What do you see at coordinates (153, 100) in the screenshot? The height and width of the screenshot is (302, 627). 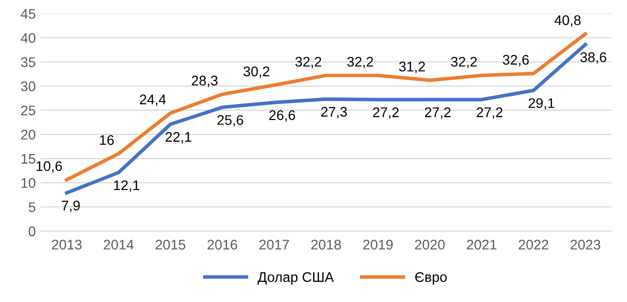 I see `data-label: 24,4` at bounding box center [153, 100].